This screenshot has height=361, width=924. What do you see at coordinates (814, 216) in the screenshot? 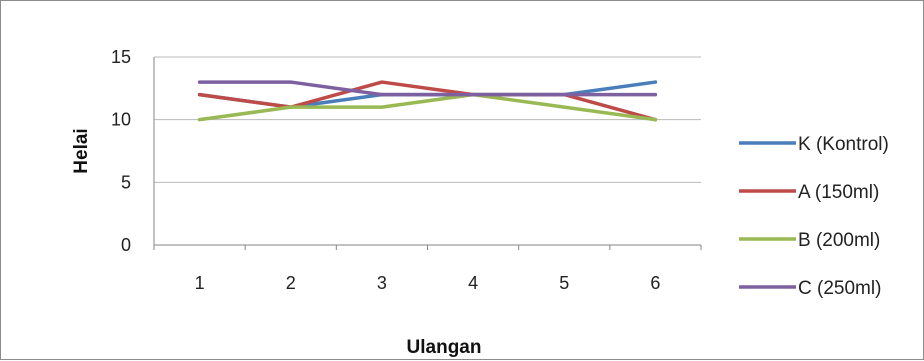
I see `legend: K (Kontrol) A (150ml) B (200ml) C (250ml)` at bounding box center [814, 216].